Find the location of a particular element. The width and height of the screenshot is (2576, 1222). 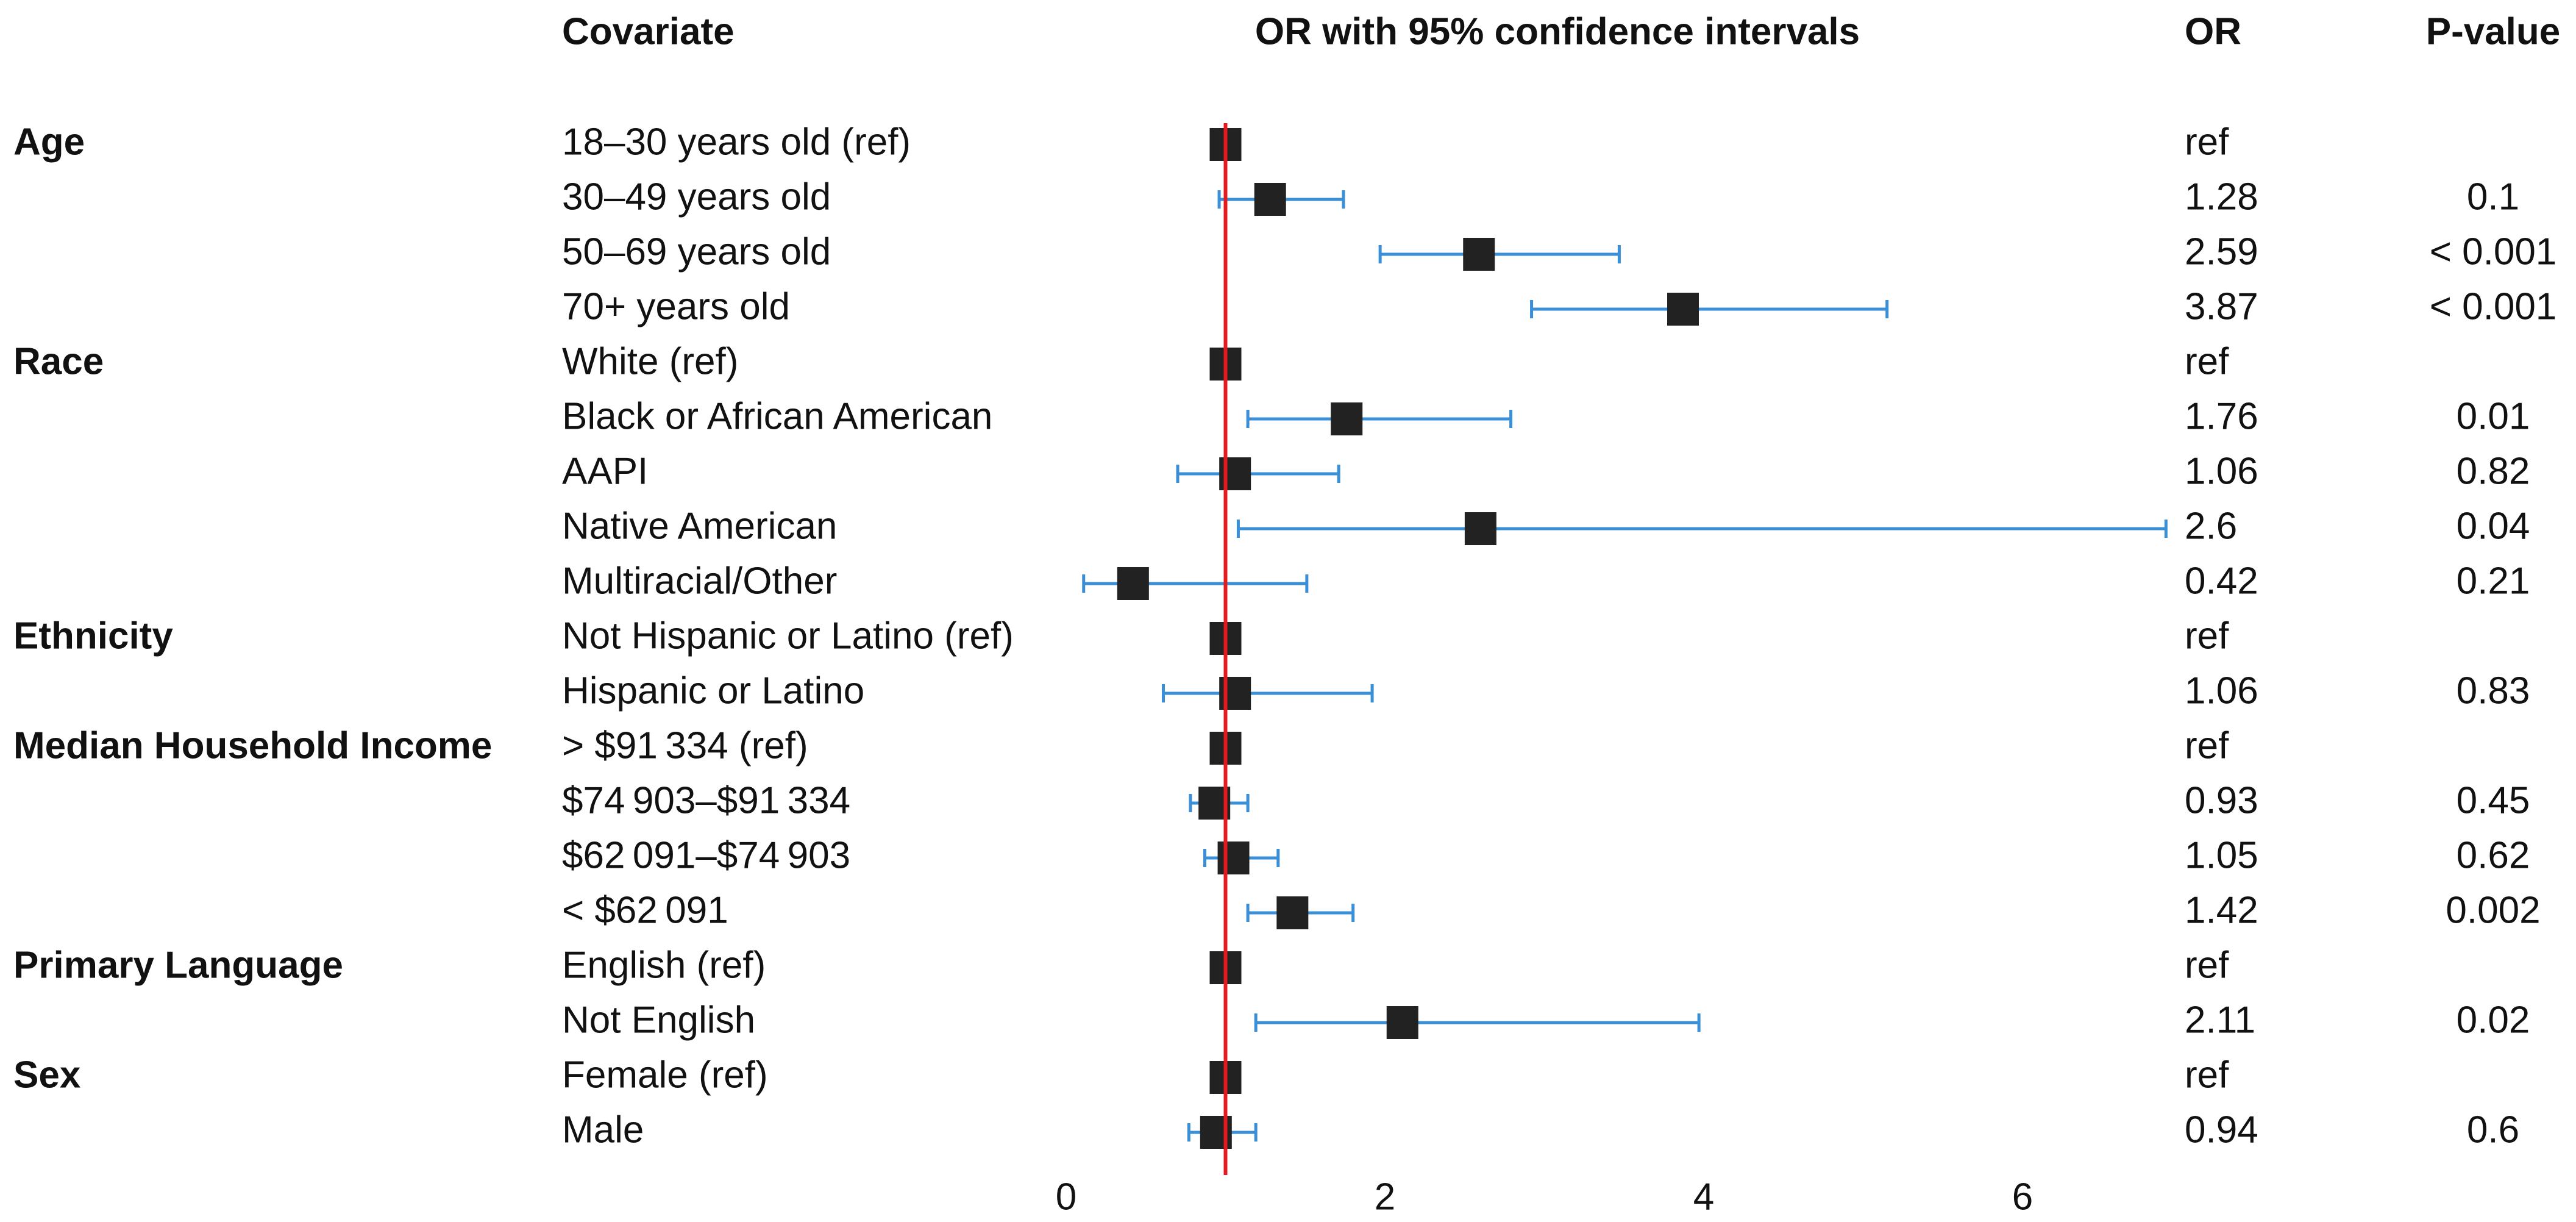

covariate-label: Native American is located at coordinates (699, 526).